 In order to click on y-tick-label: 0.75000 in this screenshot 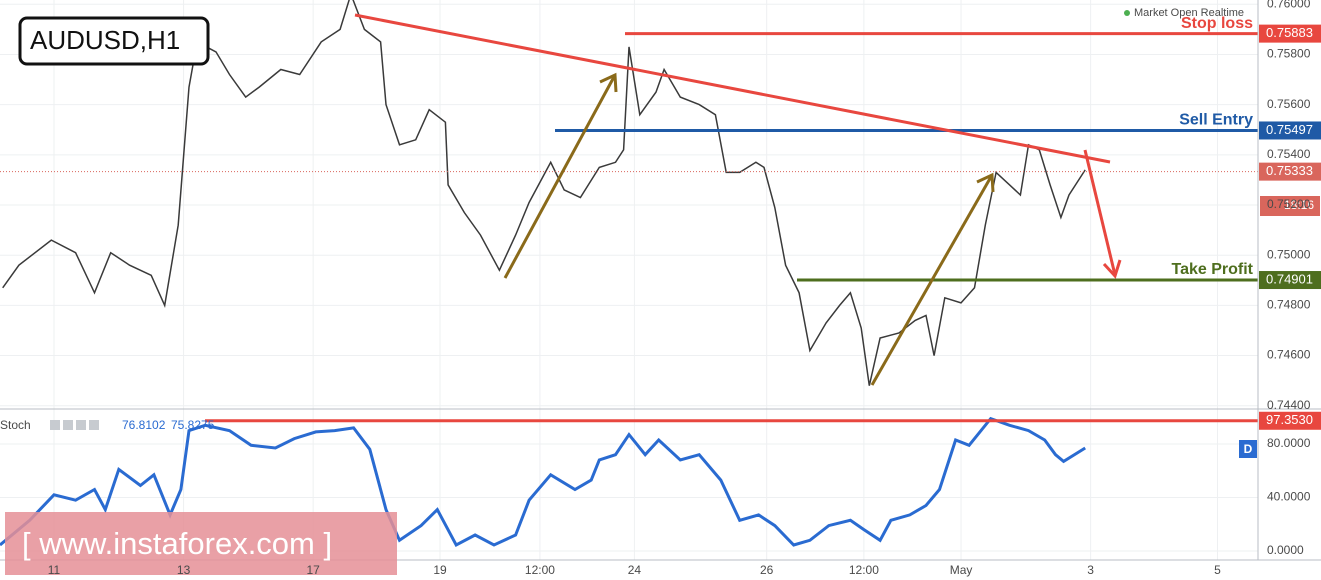, I will do `click(1289, 254)`.